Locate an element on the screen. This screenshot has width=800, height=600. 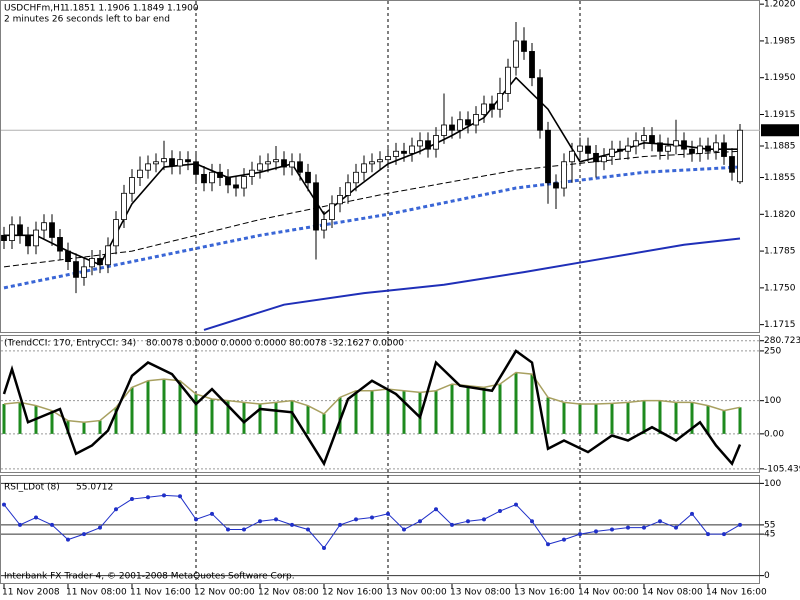
x-tick-label: 13 Nov 16:00 is located at coordinates (544, 593).